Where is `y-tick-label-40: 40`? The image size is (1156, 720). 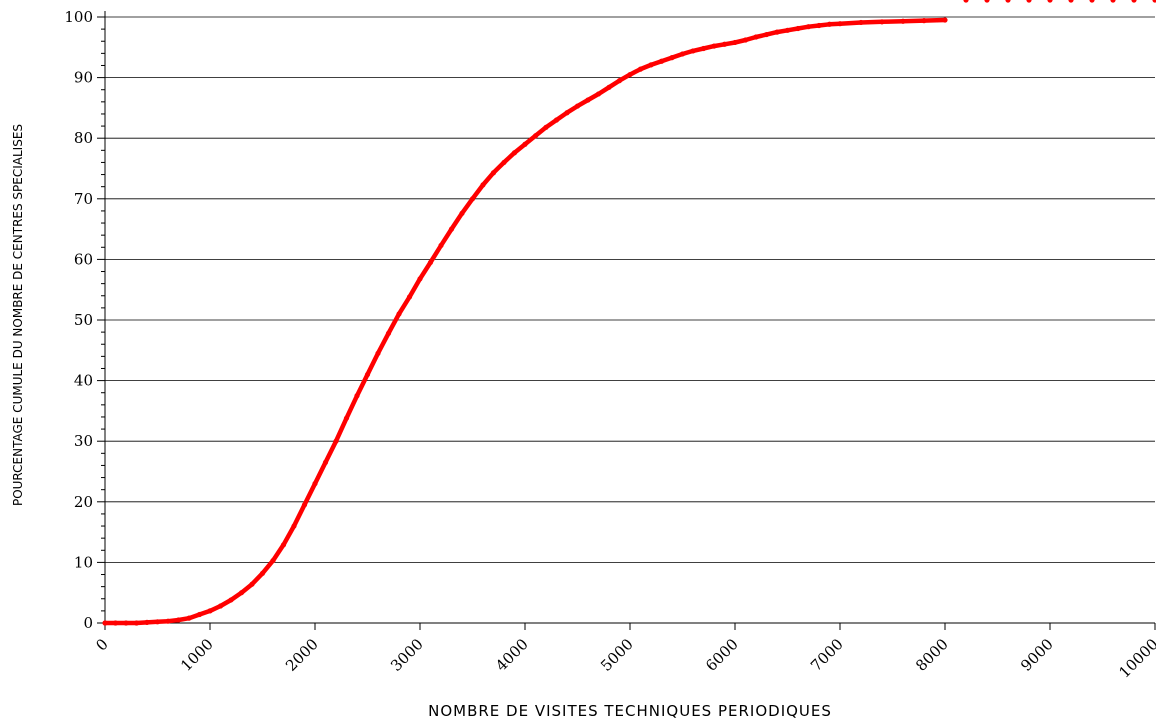 y-tick-label-40: 40 is located at coordinates (83, 381).